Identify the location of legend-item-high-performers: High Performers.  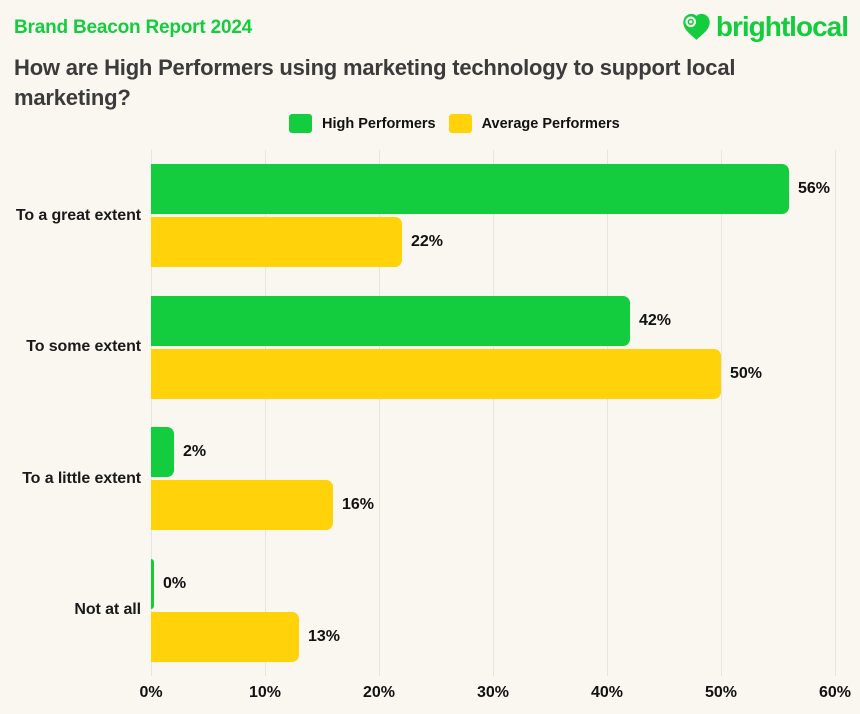
(362, 123).